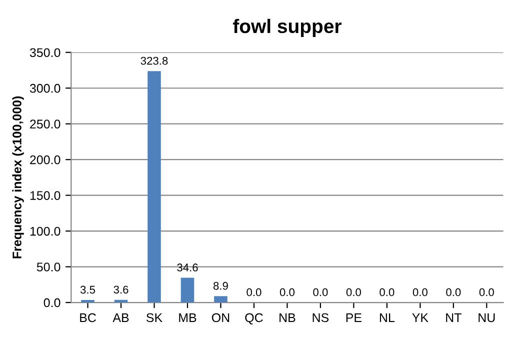 The width and height of the screenshot is (527, 338). I want to click on x-tick-label: AB, so click(120, 317).